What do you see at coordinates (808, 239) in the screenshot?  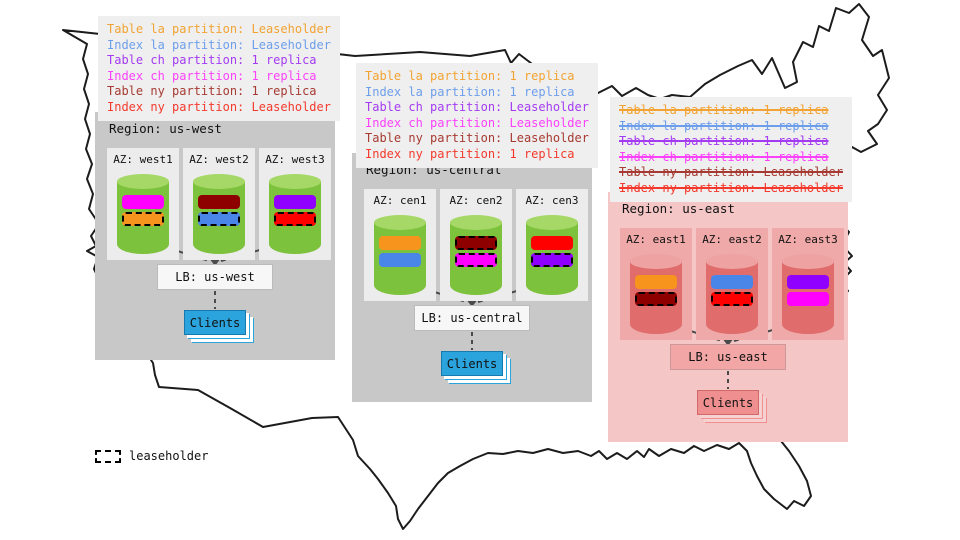 I see `az-label: AZ: east3` at bounding box center [808, 239].